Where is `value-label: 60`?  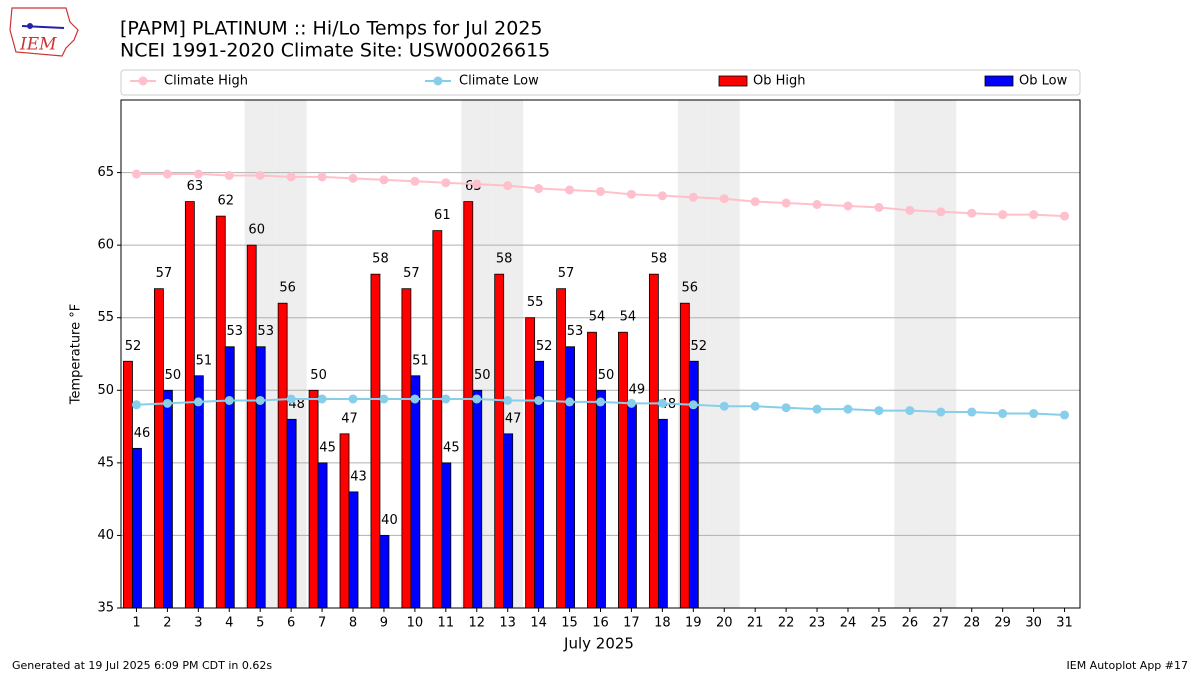 value-label: 60 is located at coordinates (256, 230).